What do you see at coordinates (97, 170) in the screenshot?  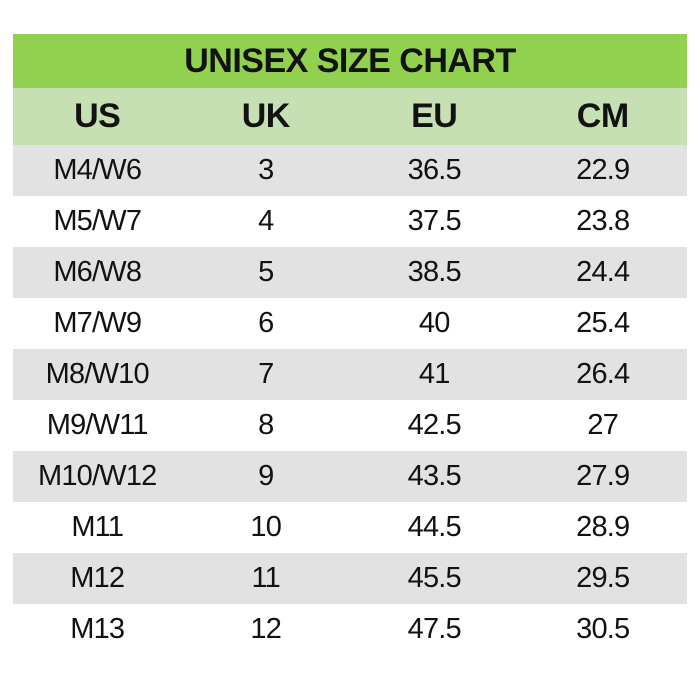 I see `cell-us: M4/W6` at bounding box center [97, 170].